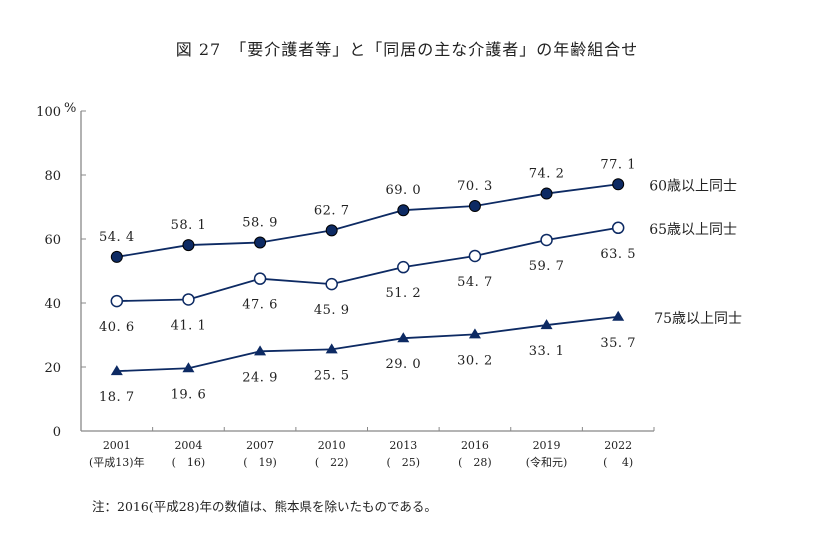 The image size is (814, 557). I want to click on series-name-label: 60歳以上同士, so click(693, 186).